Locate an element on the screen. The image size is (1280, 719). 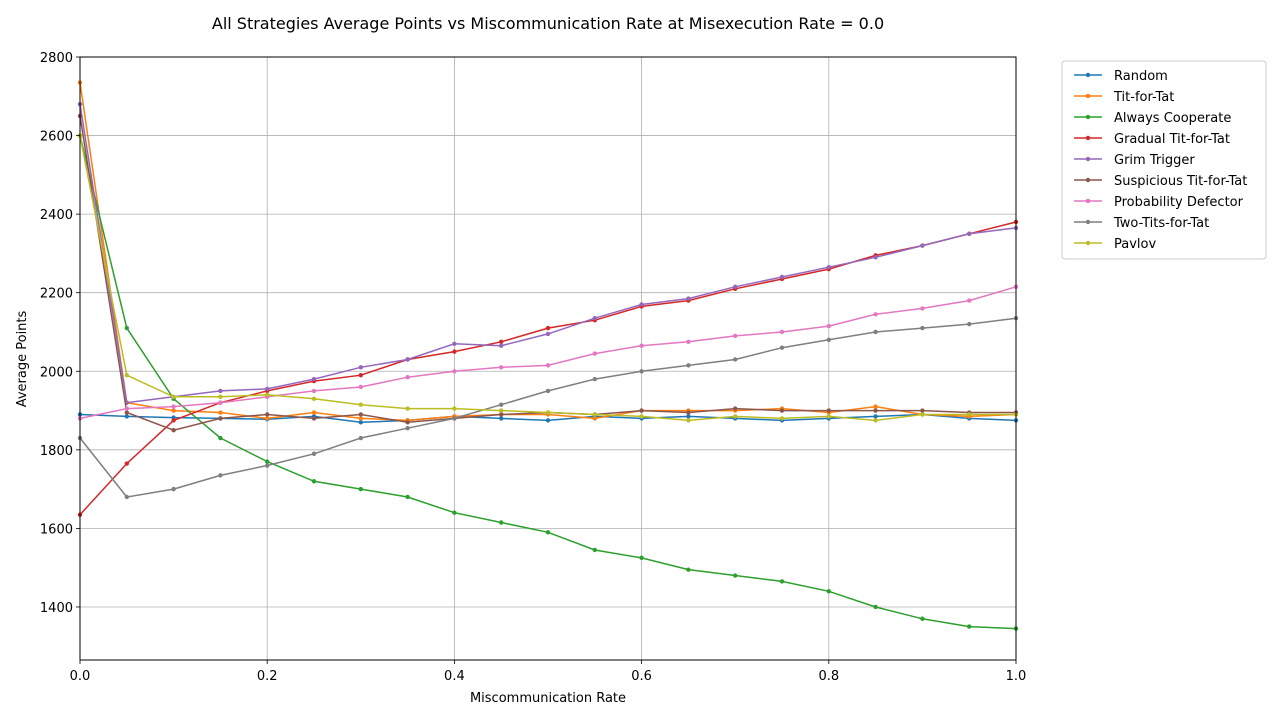
legend-label: Two-Tits-for-Tat is located at coordinates (1161, 223).